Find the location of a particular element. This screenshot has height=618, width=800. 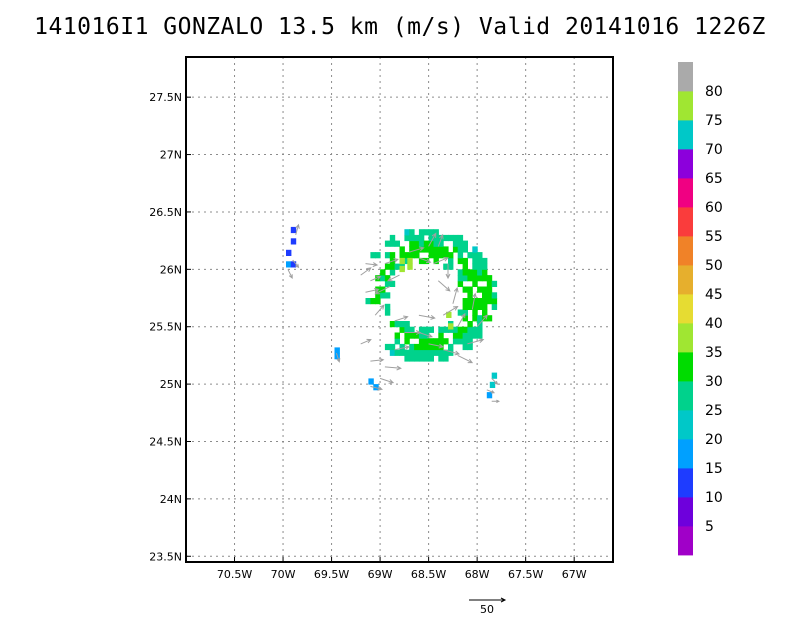

y-tick-label: 26N is located at coordinates (171, 269).